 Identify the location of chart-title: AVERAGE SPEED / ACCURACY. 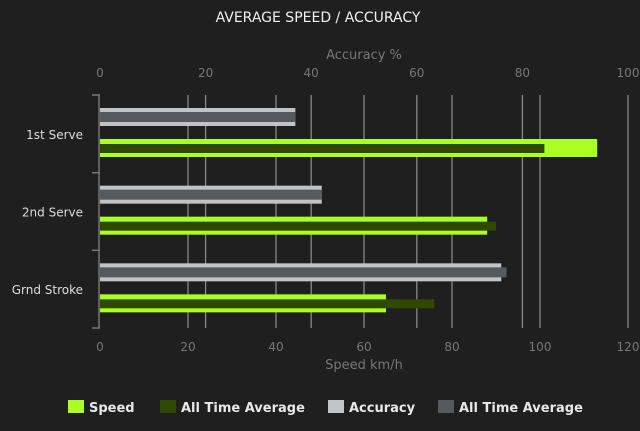
(318, 18).